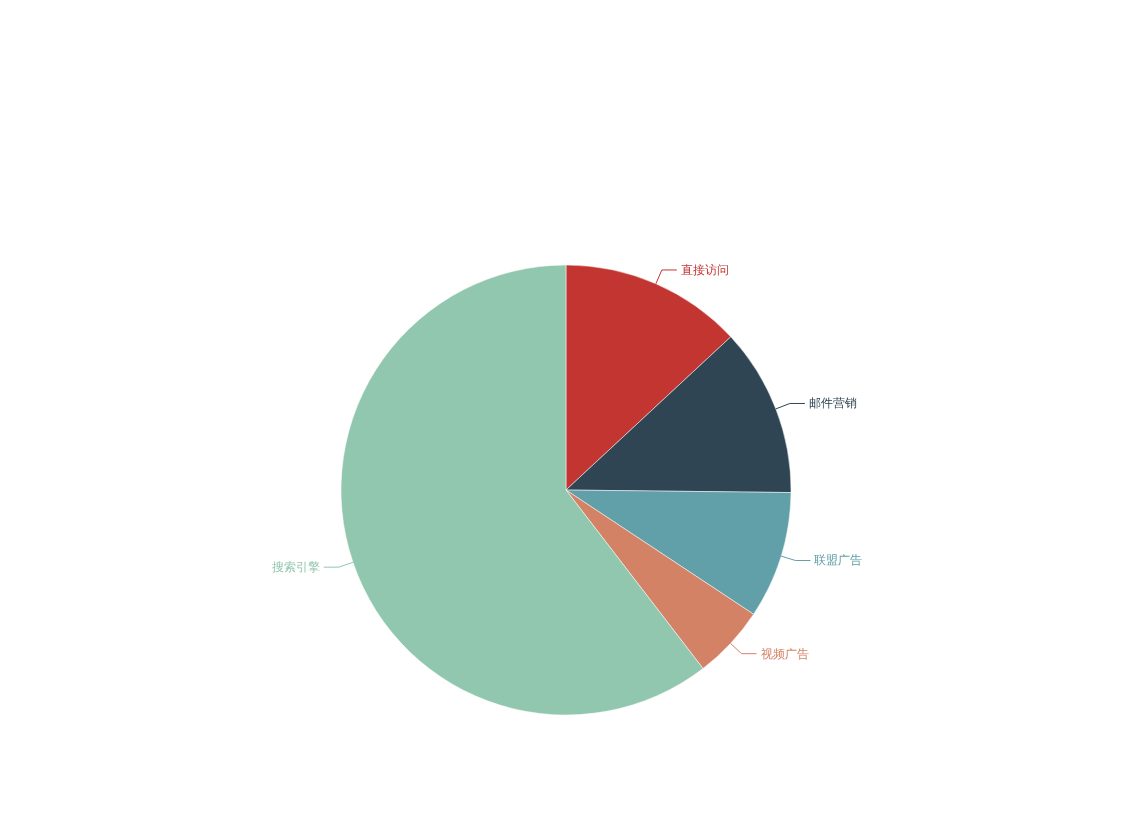 Image resolution: width=1132 pixels, height=817 pixels. Describe the element at coordinates (838, 560) in the screenshot. I see `slice-label: 联盟广告` at that location.